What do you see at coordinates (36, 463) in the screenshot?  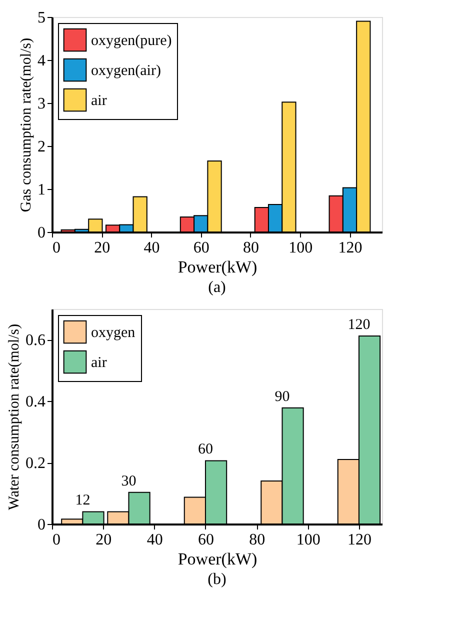 I see `y-tick-label: 0.2` at bounding box center [36, 463].